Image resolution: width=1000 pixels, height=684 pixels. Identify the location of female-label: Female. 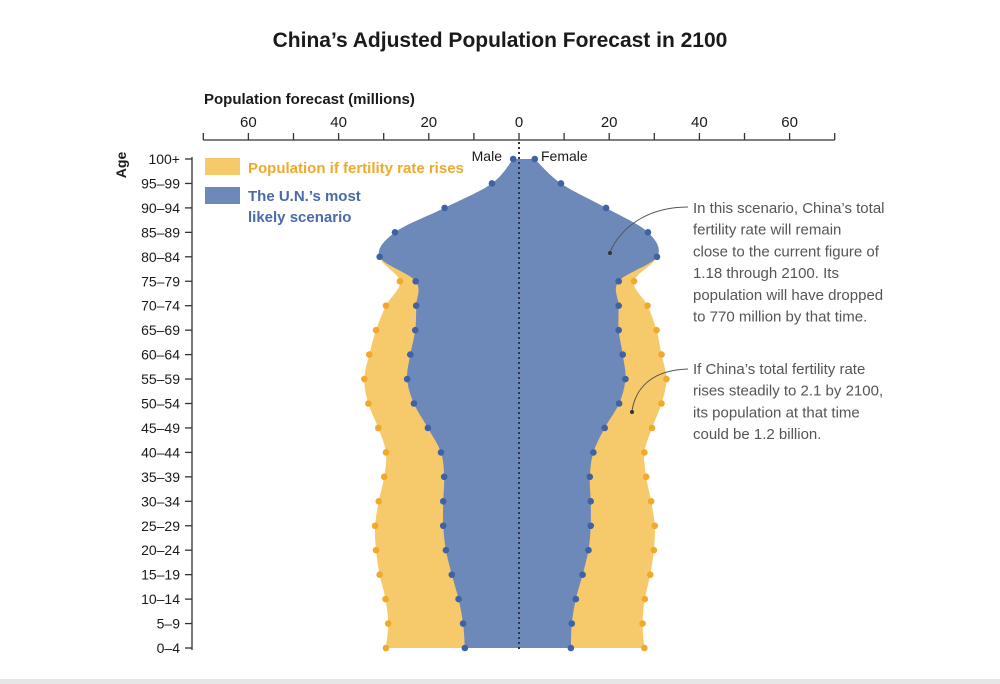
(564, 156).